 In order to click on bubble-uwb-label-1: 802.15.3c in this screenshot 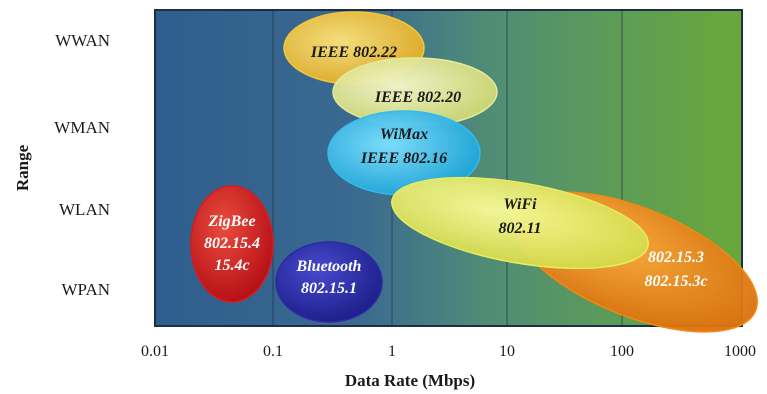, I will do `click(675, 281)`.